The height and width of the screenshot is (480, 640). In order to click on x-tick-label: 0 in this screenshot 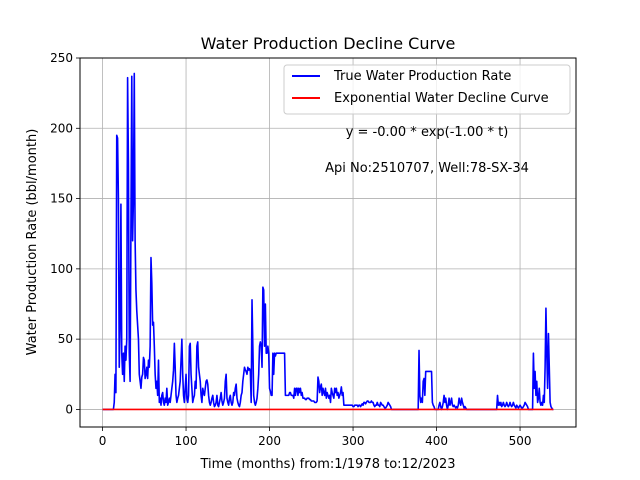, I will do `click(103, 441)`.